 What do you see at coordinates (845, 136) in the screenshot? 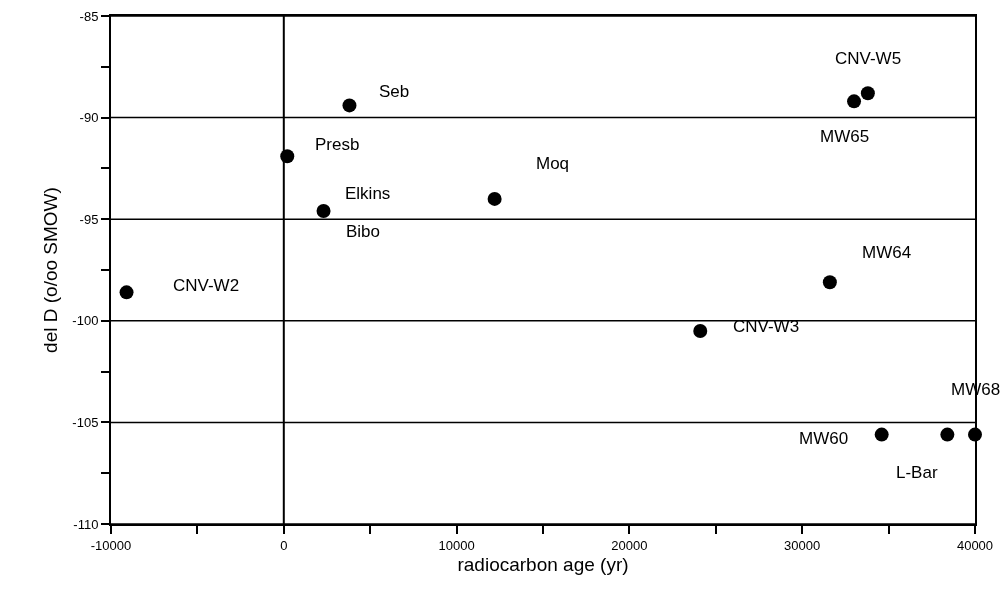
I see `annotation: MW65` at bounding box center [845, 136].